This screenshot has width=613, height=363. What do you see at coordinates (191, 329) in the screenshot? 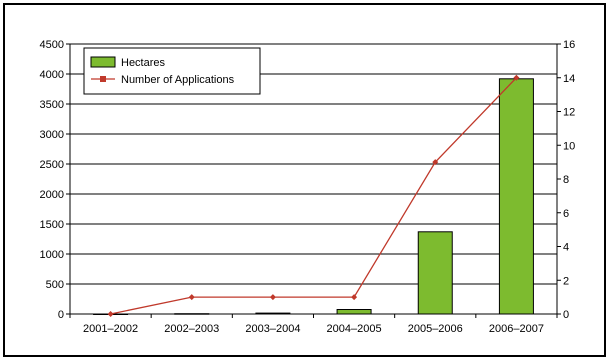
I see `x-tick-label: 2002–2003` at bounding box center [191, 329].